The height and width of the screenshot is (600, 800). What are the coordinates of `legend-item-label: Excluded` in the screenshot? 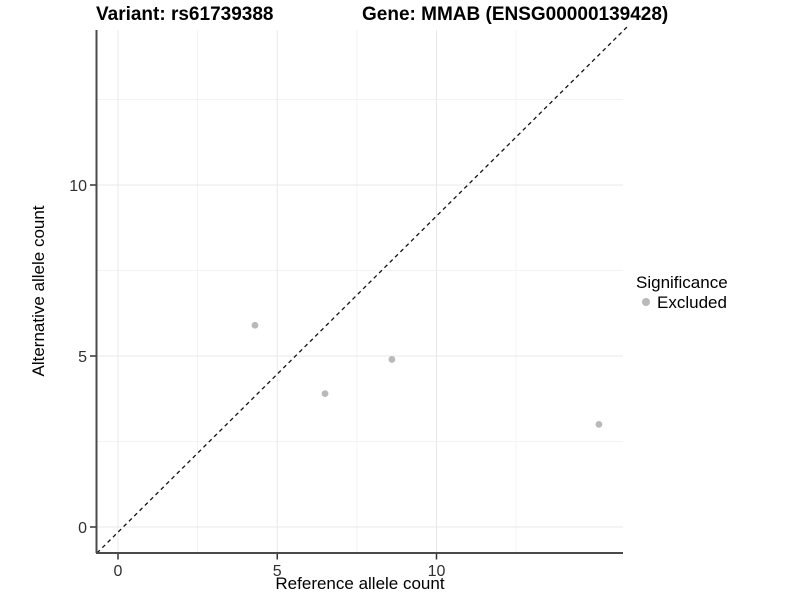 It's located at (692, 302).